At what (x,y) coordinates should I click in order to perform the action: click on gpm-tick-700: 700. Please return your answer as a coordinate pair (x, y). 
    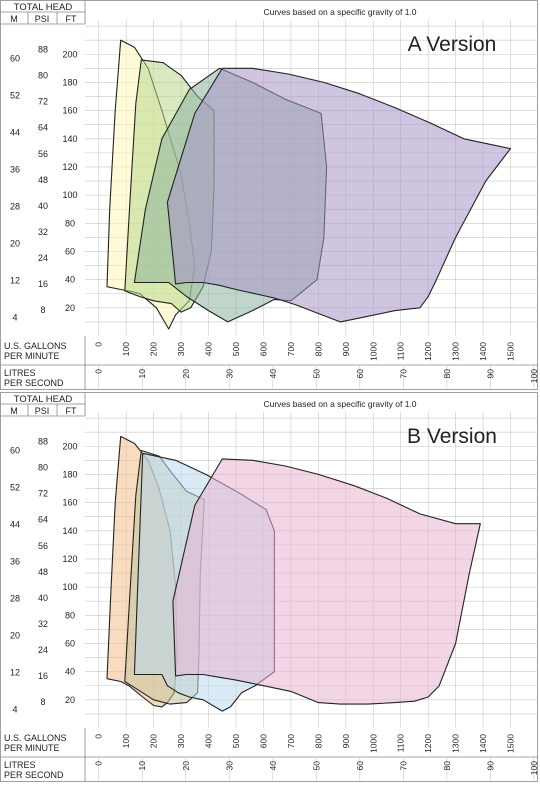
    Looking at the image, I should click on (291, 741).